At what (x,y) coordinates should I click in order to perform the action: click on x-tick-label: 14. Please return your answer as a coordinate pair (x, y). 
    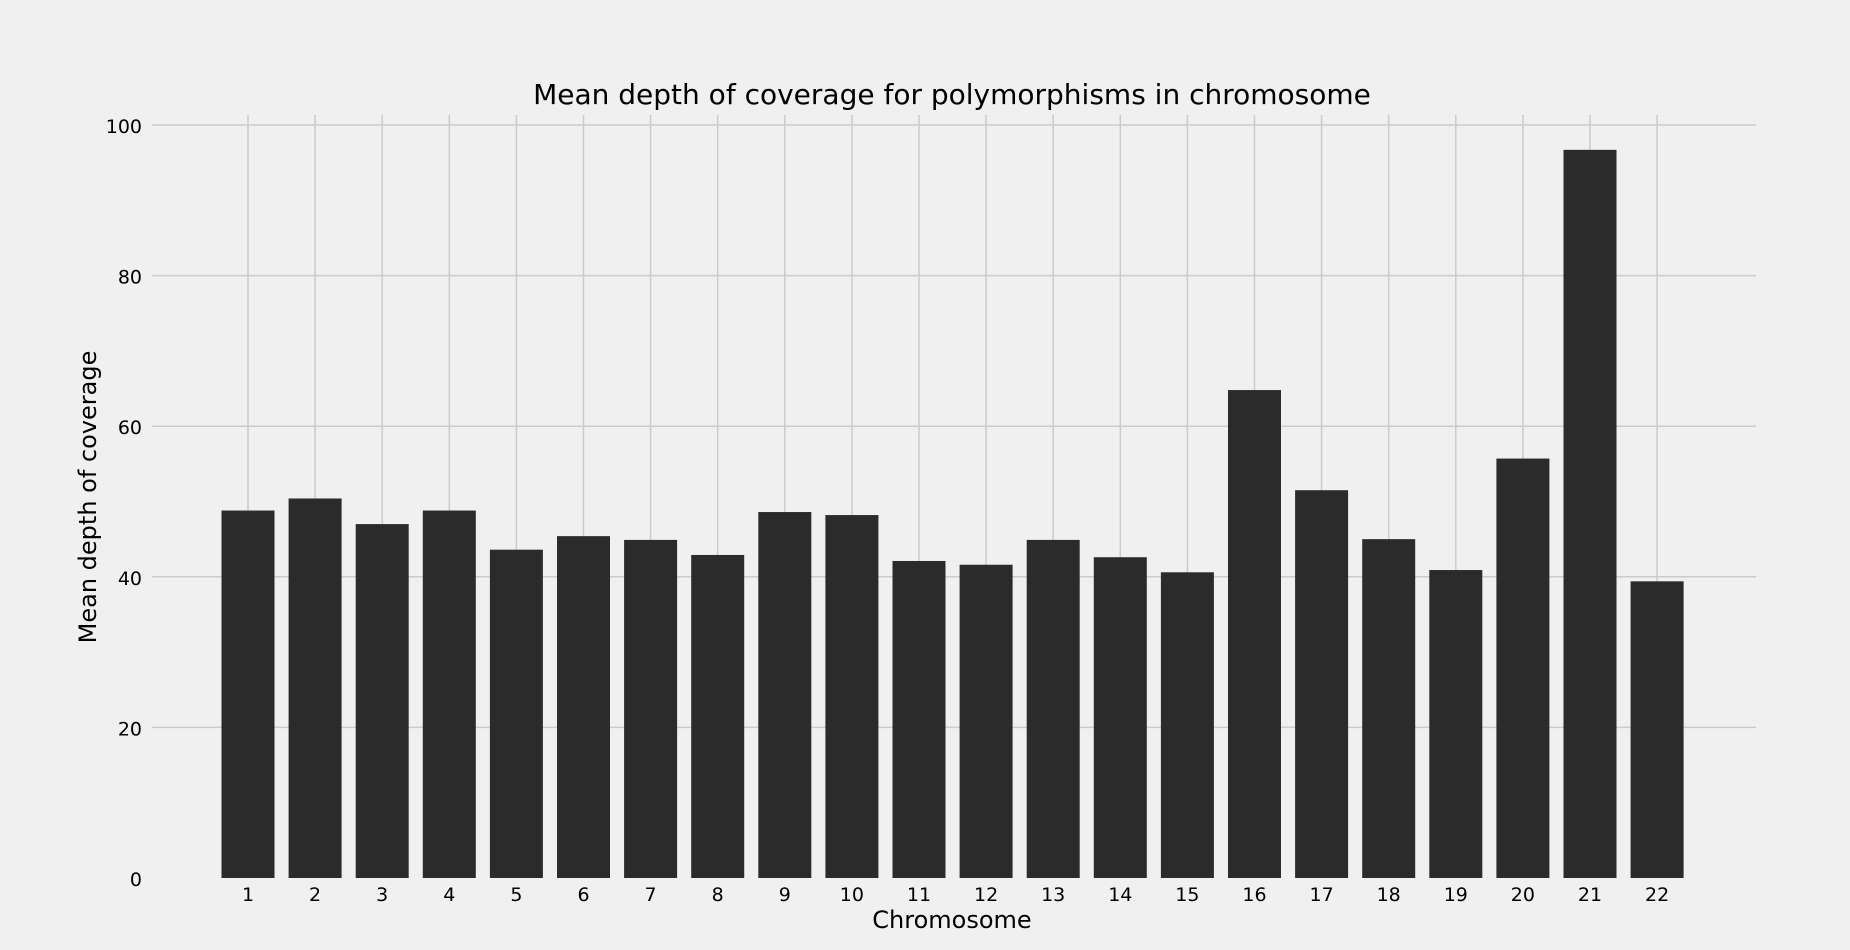
    Looking at the image, I should click on (1120, 895).